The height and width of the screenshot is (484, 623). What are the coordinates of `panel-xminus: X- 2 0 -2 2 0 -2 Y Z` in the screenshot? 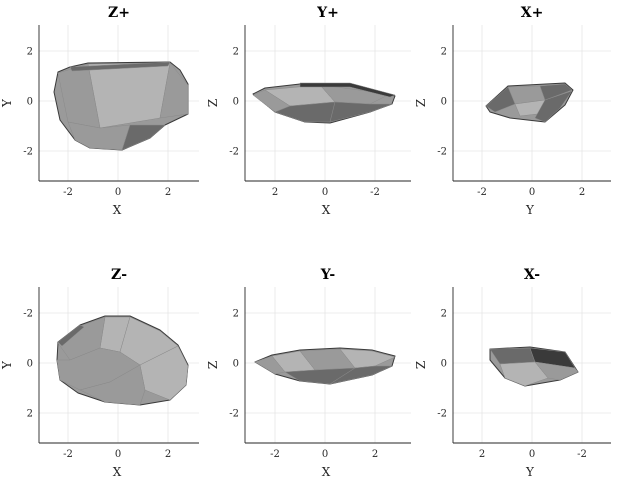 It's located at (512, 373).